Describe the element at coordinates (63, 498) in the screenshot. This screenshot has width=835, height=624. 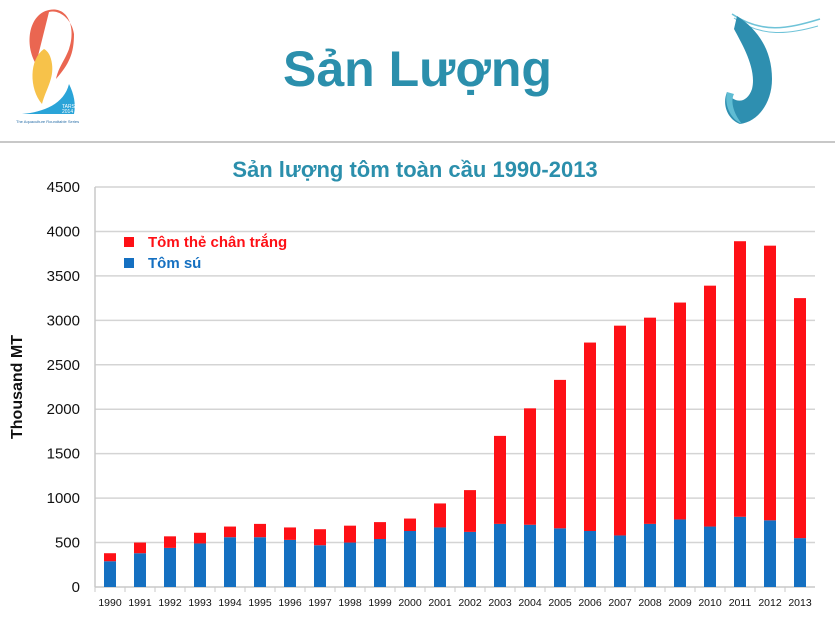
I see `y-tick-label: 1000` at that location.